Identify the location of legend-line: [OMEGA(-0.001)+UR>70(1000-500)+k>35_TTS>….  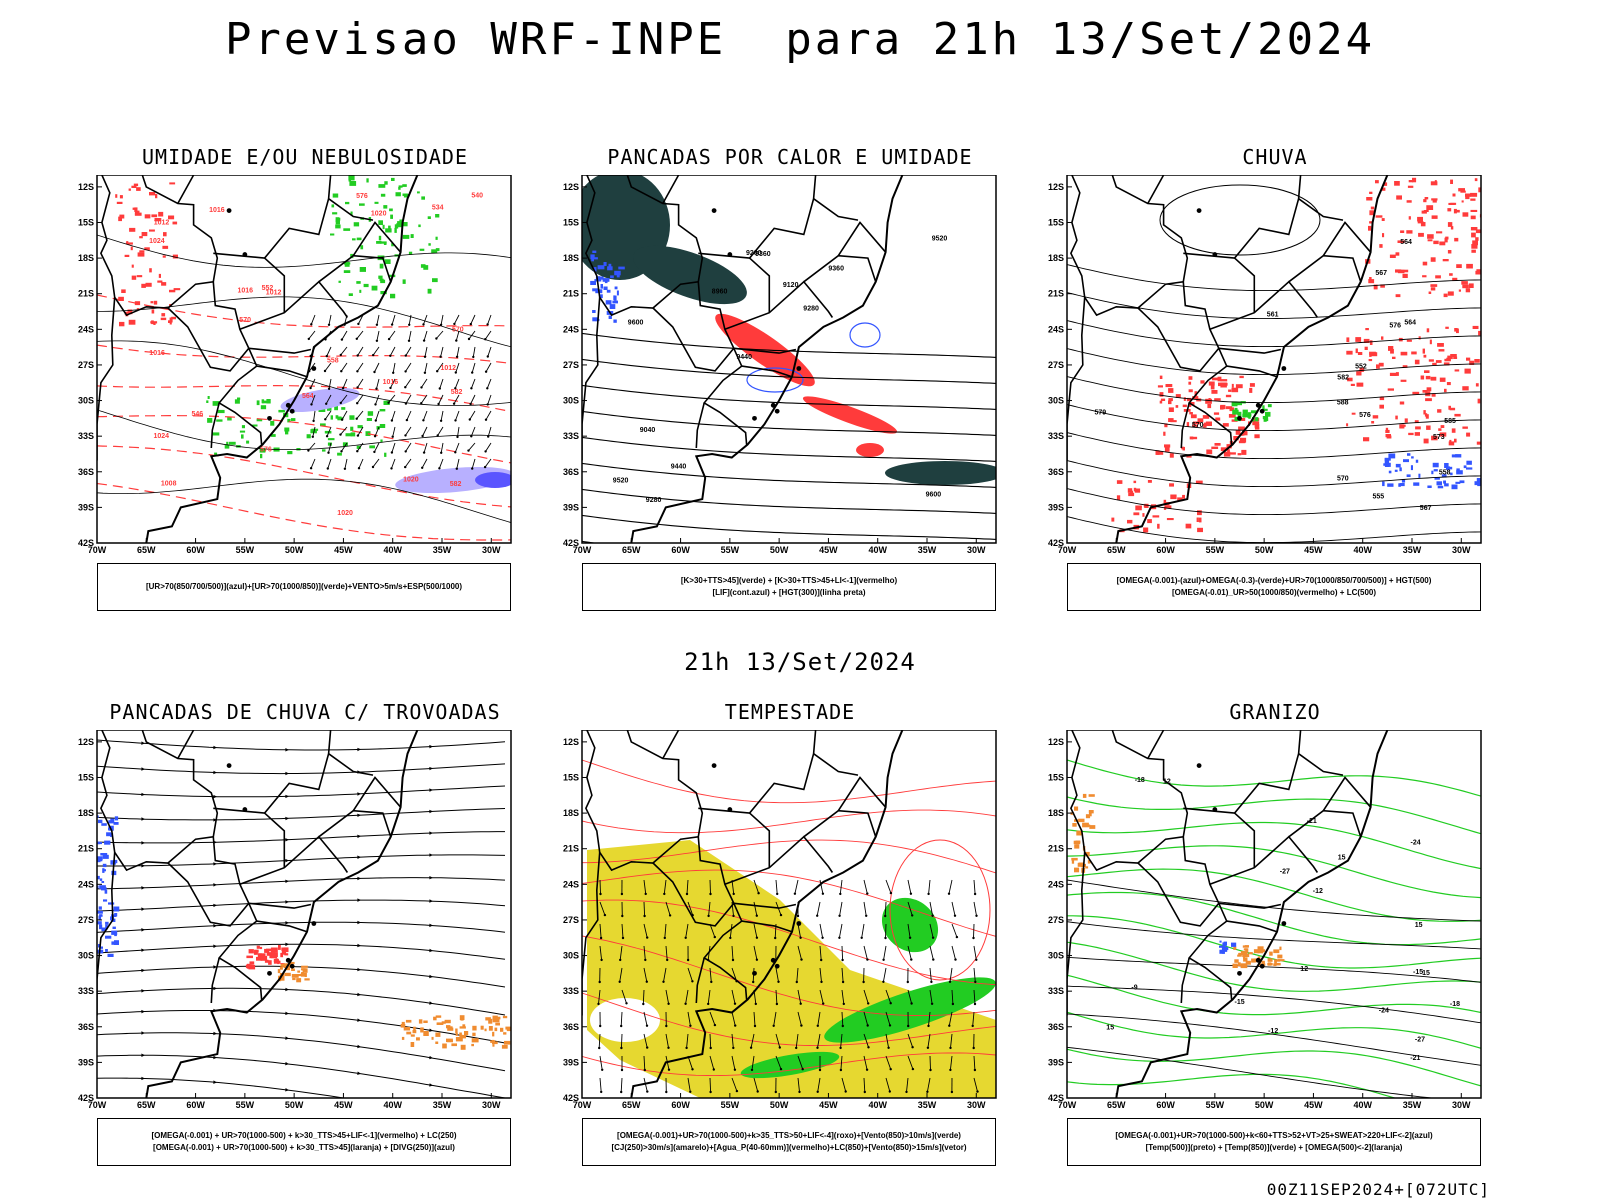
(789, 1135).